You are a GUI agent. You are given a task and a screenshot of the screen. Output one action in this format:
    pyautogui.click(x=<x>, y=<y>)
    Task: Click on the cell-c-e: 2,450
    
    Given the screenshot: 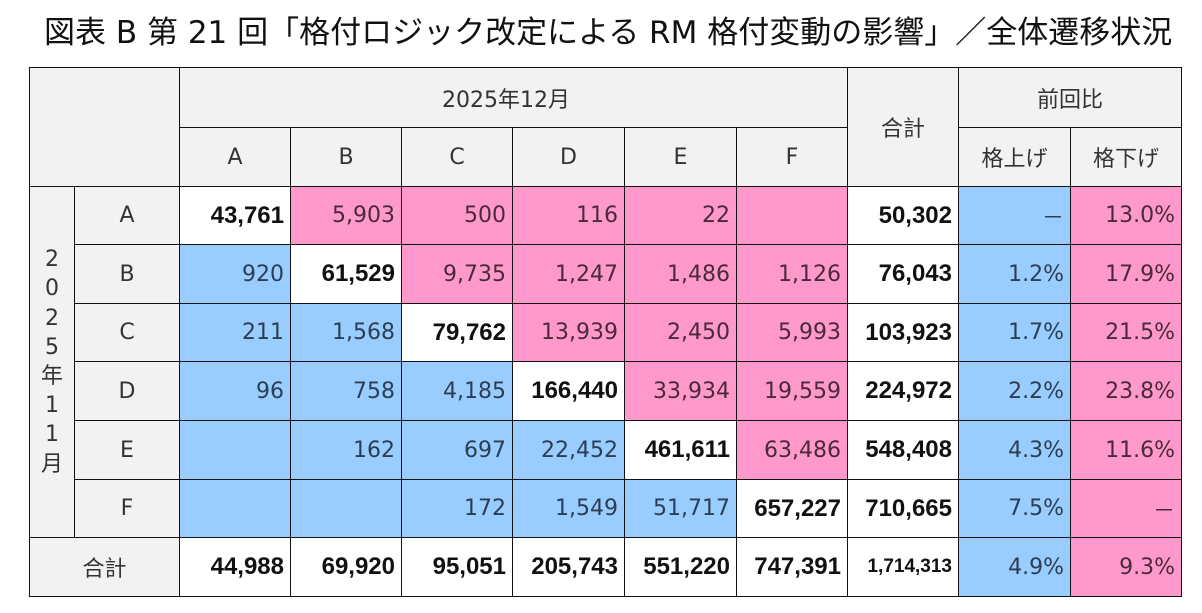 What is the action you would take?
    pyautogui.click(x=680, y=332)
    